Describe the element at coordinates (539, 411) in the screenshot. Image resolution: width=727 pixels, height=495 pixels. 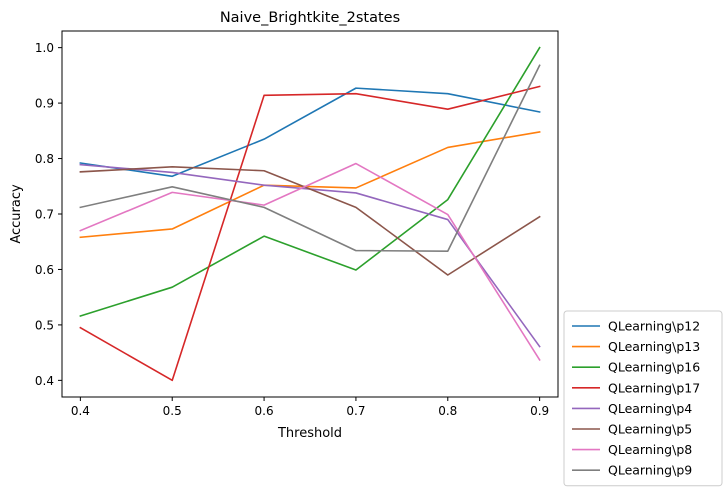
I see `x-tick-label: 0.9` at that location.